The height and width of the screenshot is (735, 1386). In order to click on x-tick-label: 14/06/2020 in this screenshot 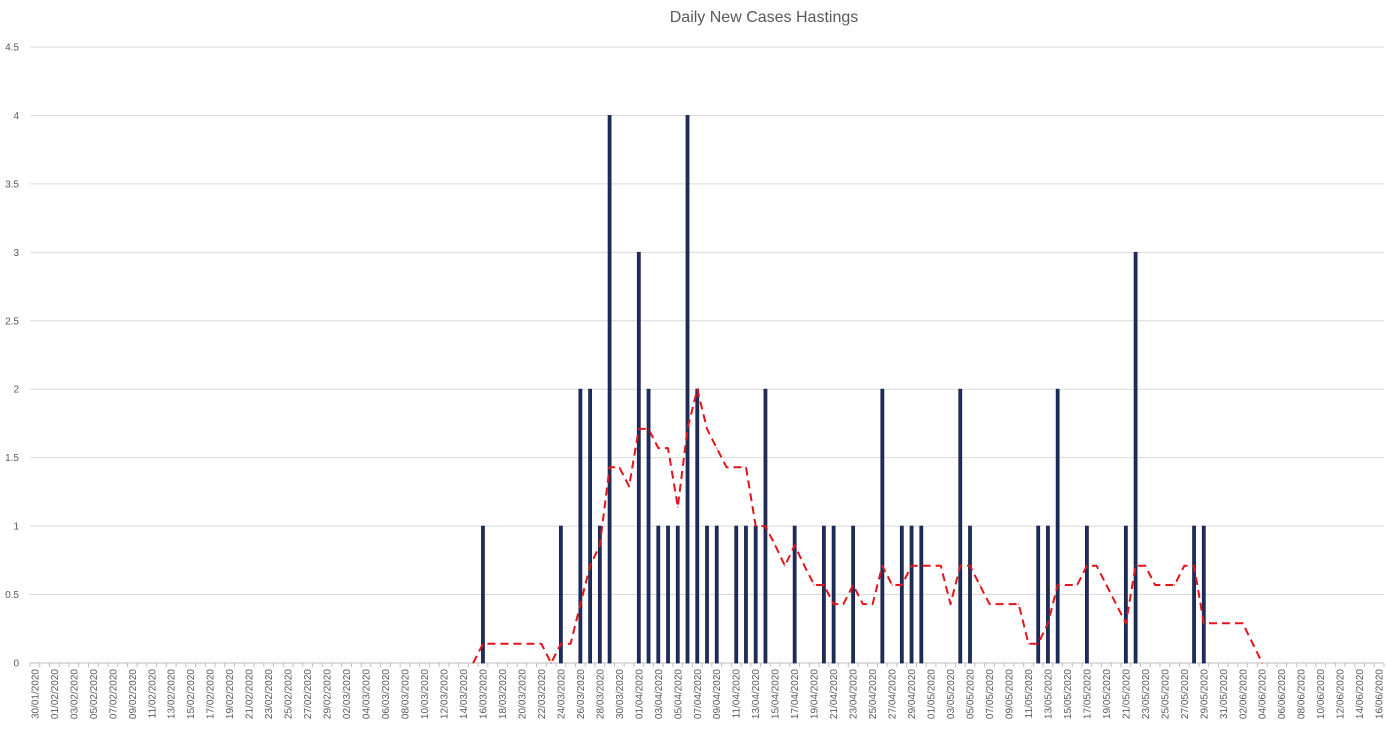, I will do `click(1360, 694)`.